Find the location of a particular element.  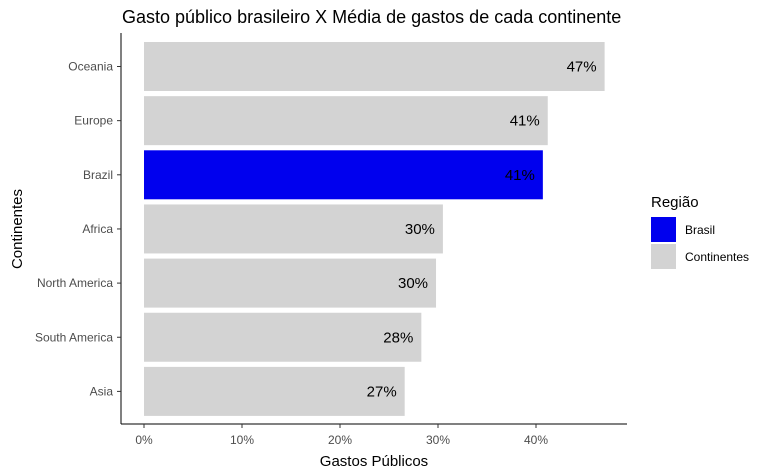

y-tick-label: Asia is located at coordinates (102, 391).